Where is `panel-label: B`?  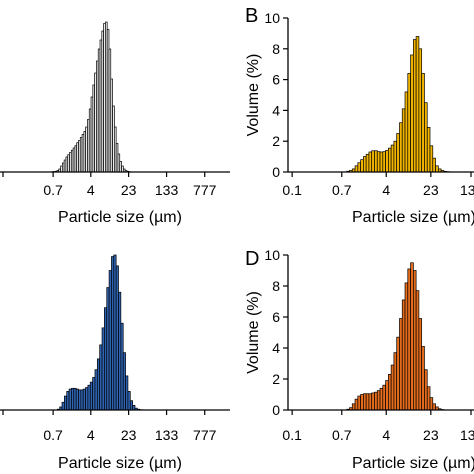
panel-label: B is located at coordinates (251, 16).